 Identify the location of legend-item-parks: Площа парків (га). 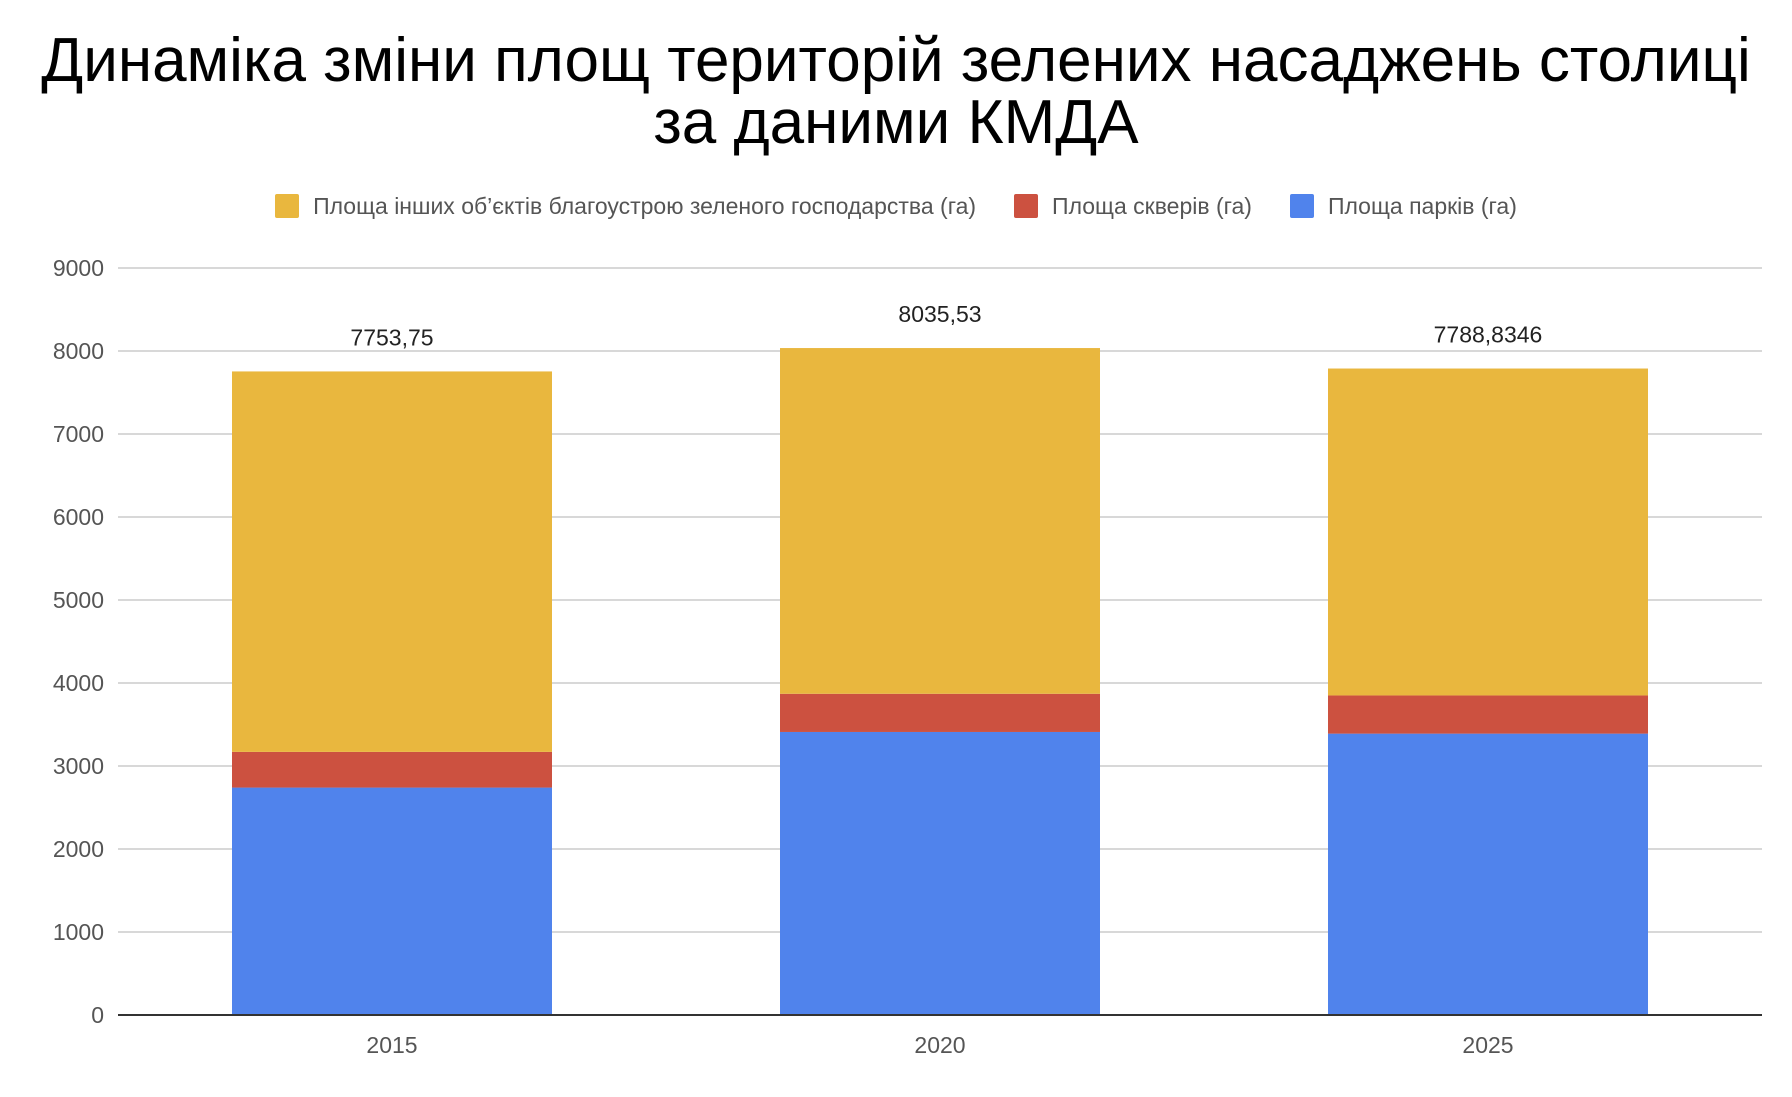
(1403, 206).